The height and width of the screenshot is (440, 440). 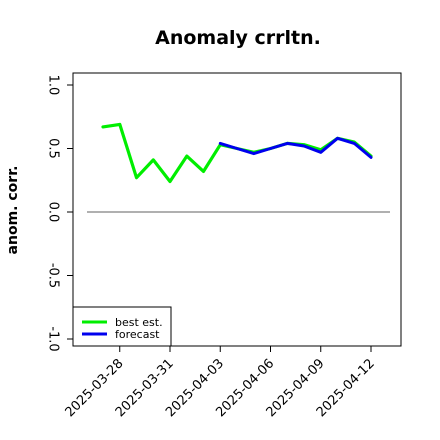 I want to click on legend-label: best est., so click(x=139, y=322).